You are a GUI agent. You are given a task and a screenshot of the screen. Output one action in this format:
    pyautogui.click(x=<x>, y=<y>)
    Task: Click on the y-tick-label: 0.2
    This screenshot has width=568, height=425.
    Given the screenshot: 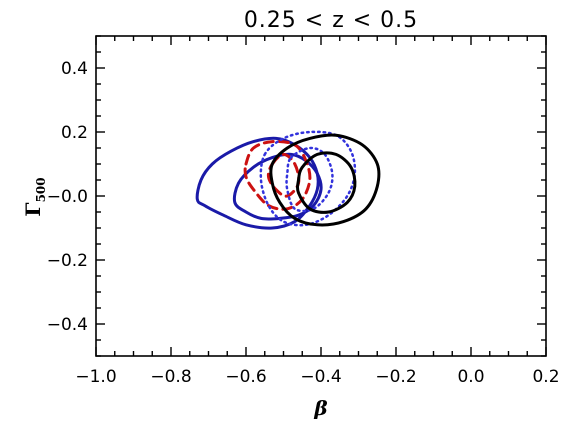 What is the action you would take?
    pyautogui.click(x=74, y=133)
    